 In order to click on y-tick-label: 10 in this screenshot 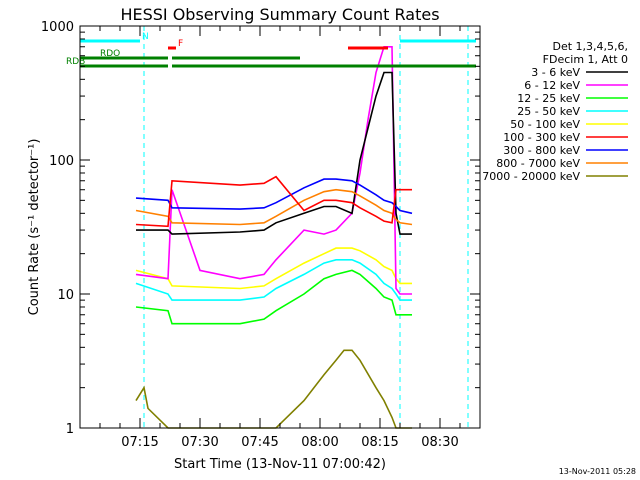, I will do `click(65, 295)`.